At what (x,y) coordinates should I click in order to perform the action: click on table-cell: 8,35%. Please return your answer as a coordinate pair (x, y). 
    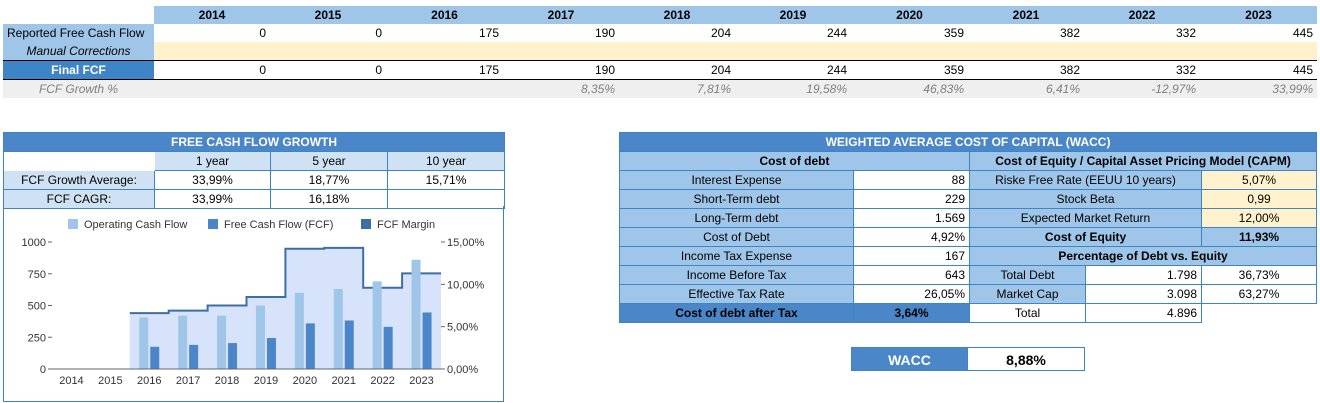
    Looking at the image, I should click on (561, 88).